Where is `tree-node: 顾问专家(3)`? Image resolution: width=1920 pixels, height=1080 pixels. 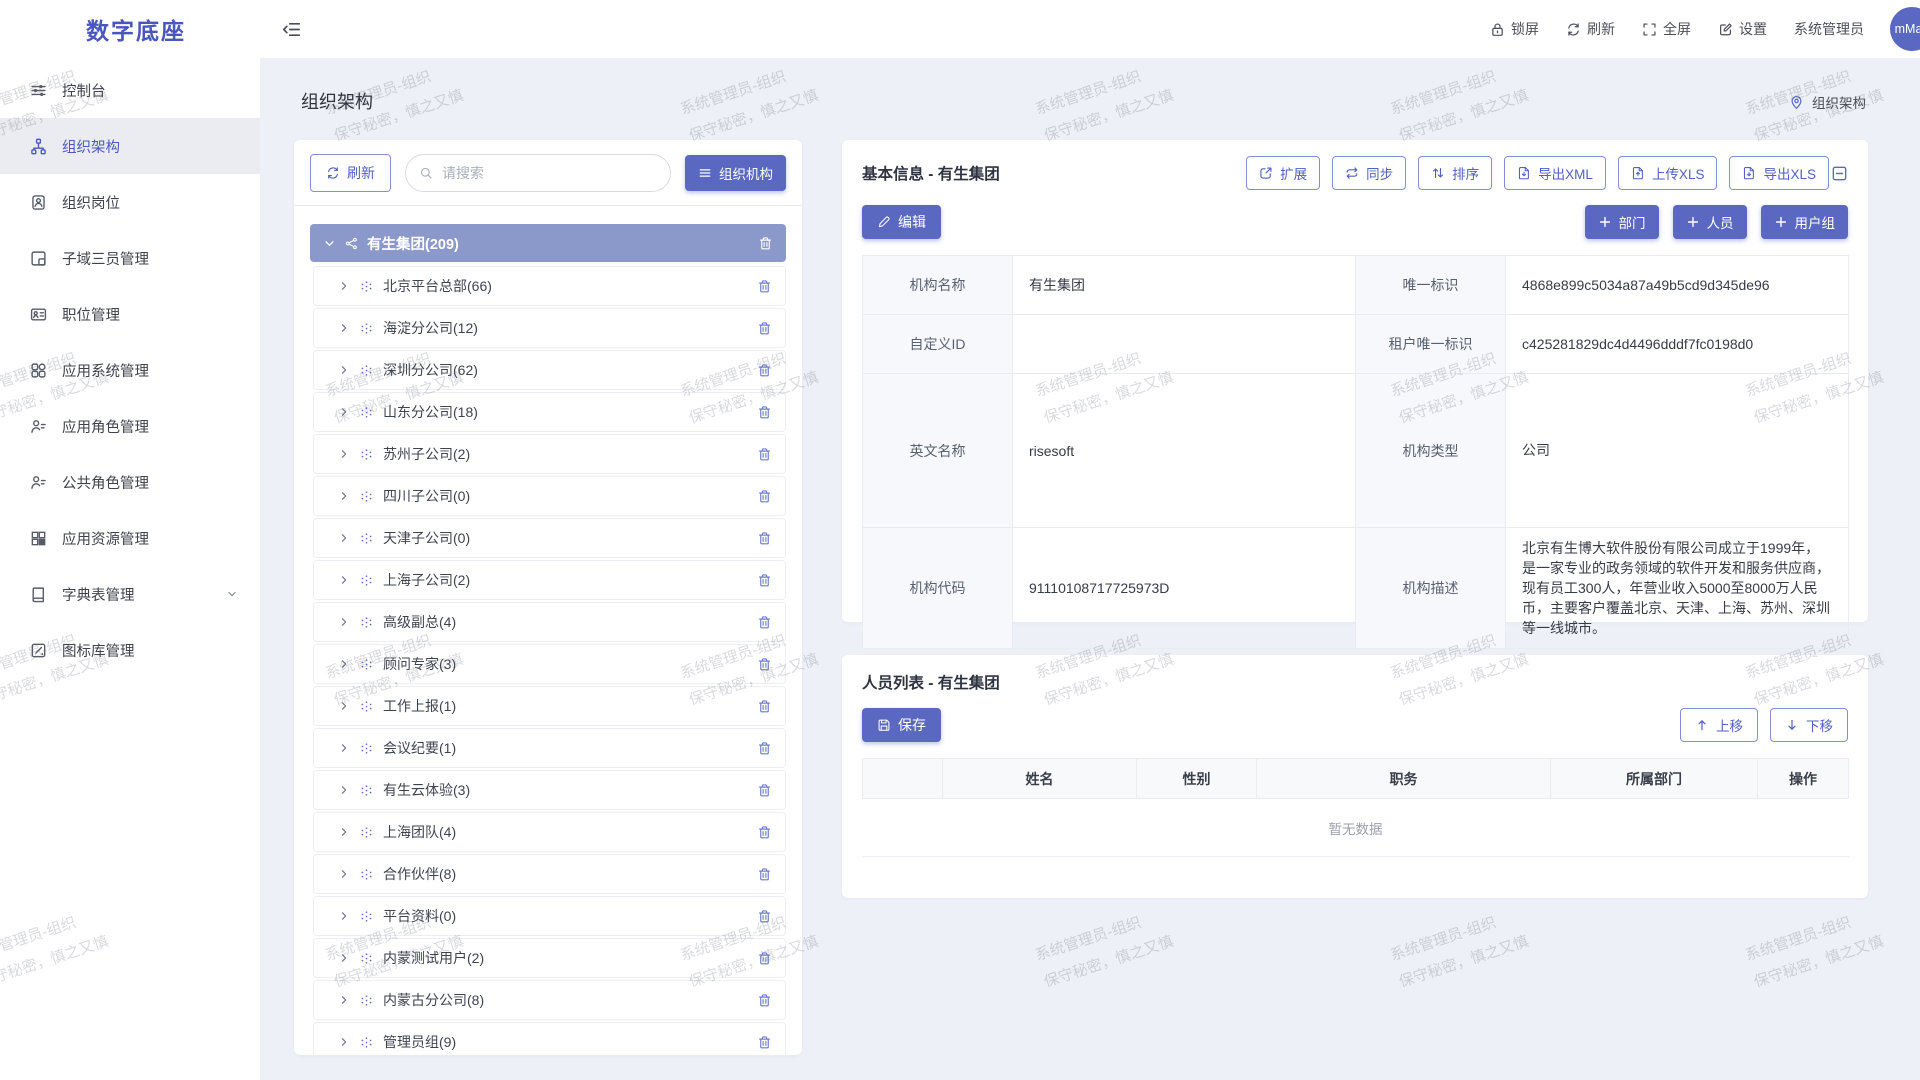
tree-node: 顾问专家(3) is located at coordinates (549, 664).